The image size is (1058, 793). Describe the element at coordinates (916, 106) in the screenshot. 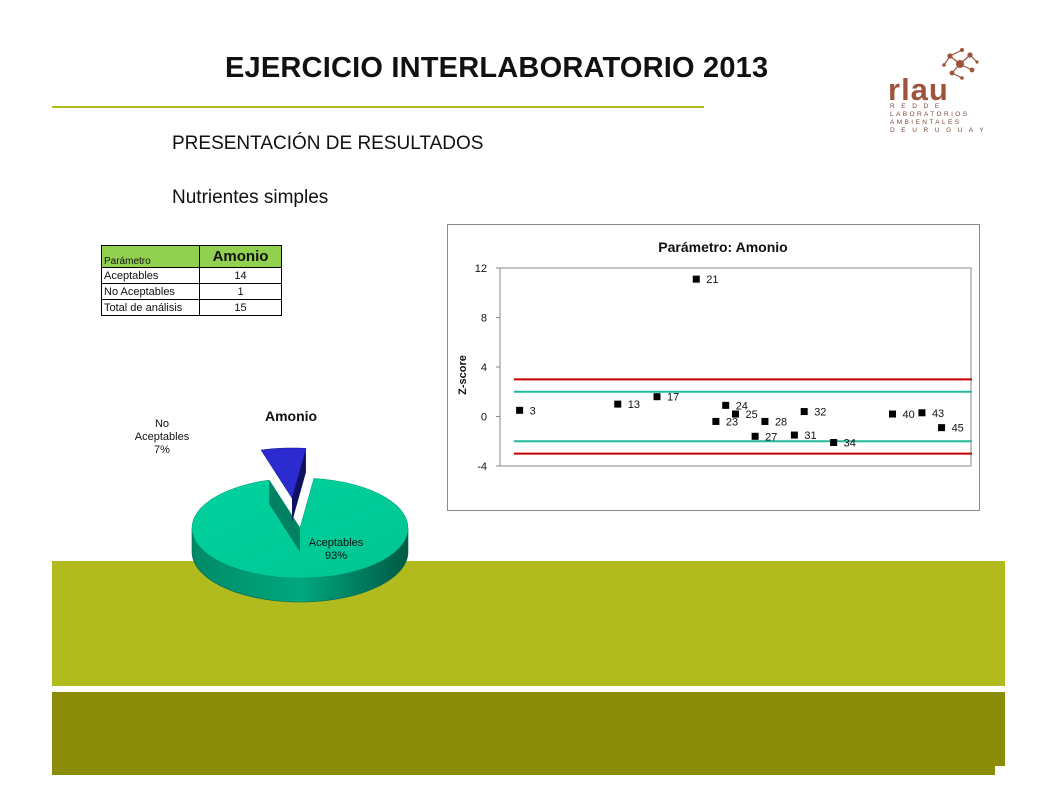

I see `logo-subline: R E D D E` at that location.